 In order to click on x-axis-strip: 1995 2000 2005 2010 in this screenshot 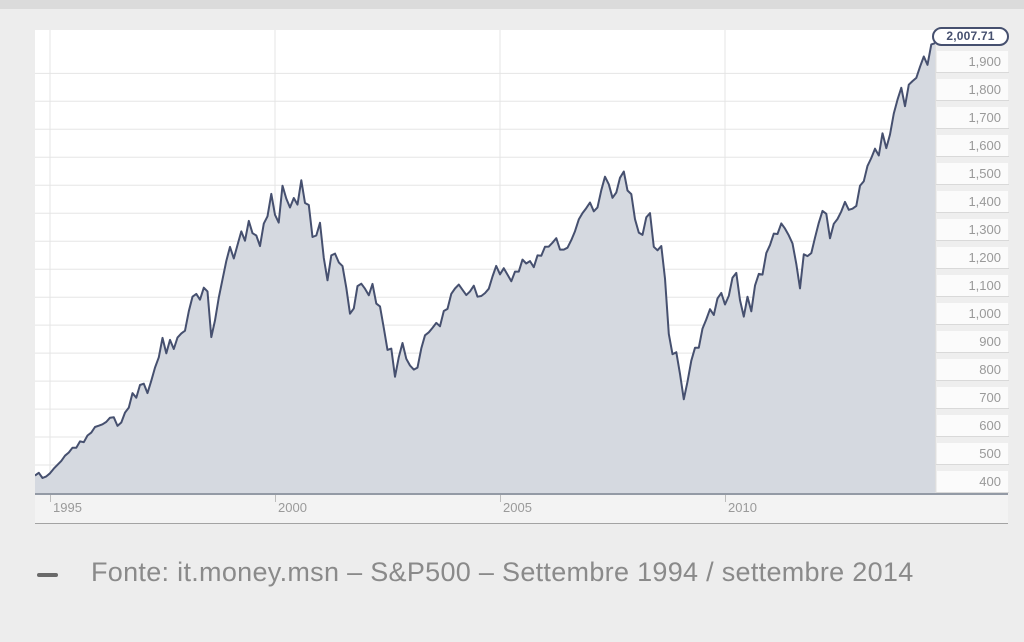, I will do `click(521, 509)`.